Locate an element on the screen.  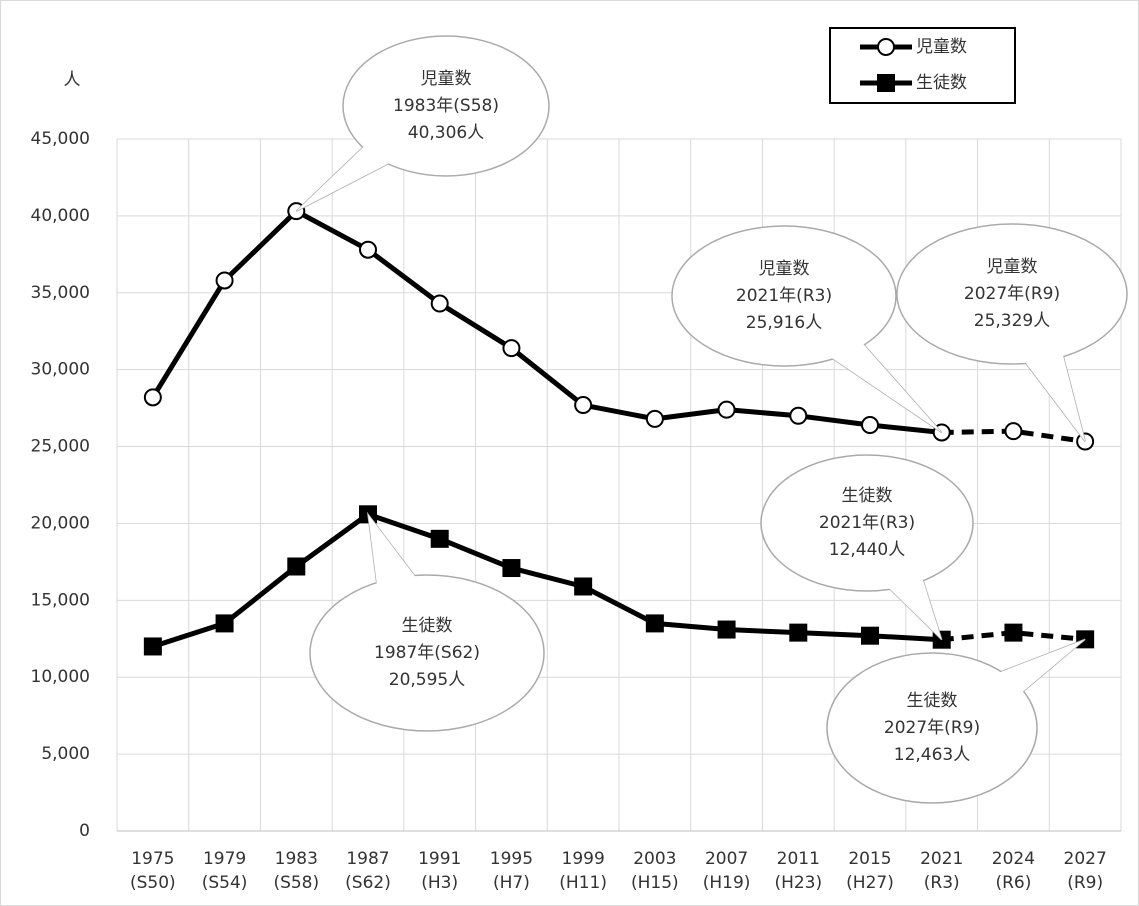
x-tick-label: (H19) is located at coordinates (727, 883).